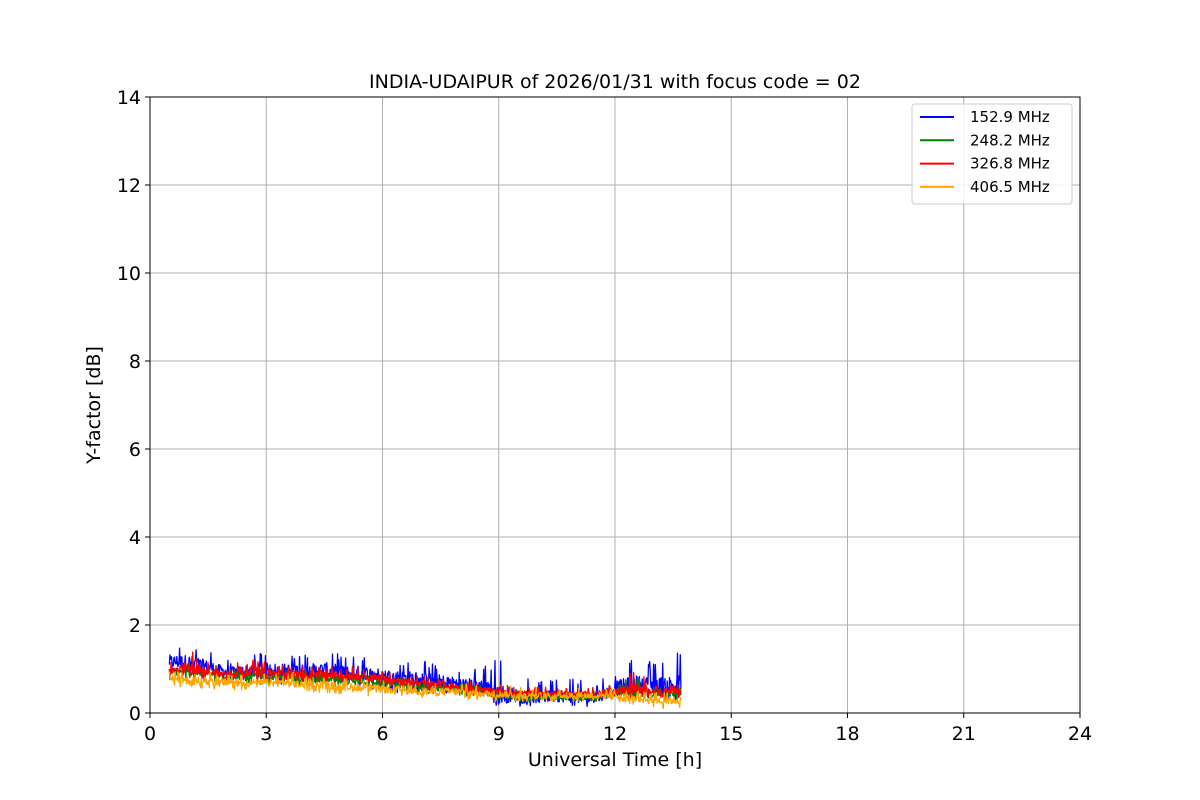 The image size is (1200, 800). Describe the element at coordinates (135, 714) in the screenshot. I see `y-tick-label-0: 0` at that location.